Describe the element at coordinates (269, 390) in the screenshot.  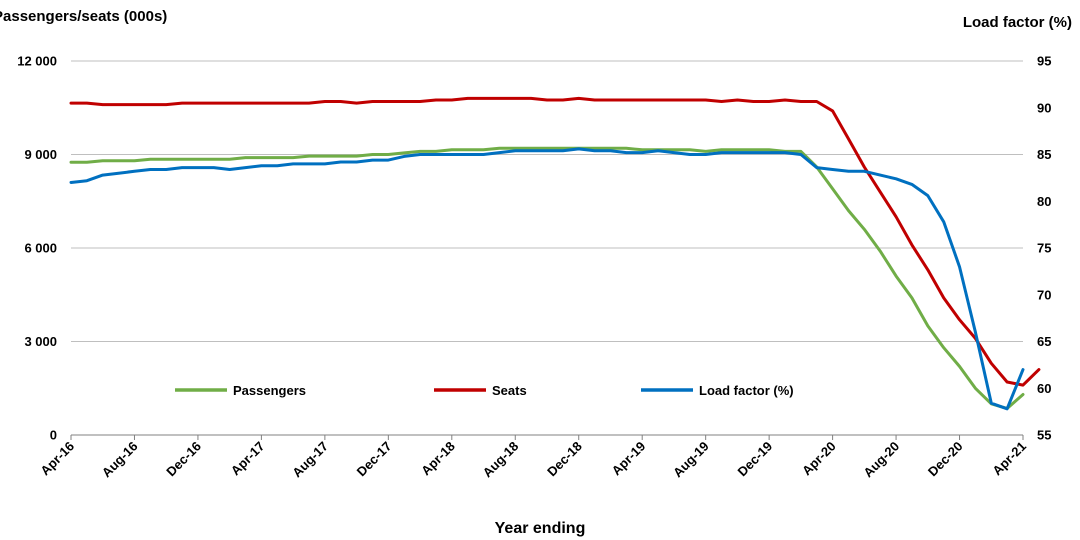
I see `legend-label: Passengers` at that location.